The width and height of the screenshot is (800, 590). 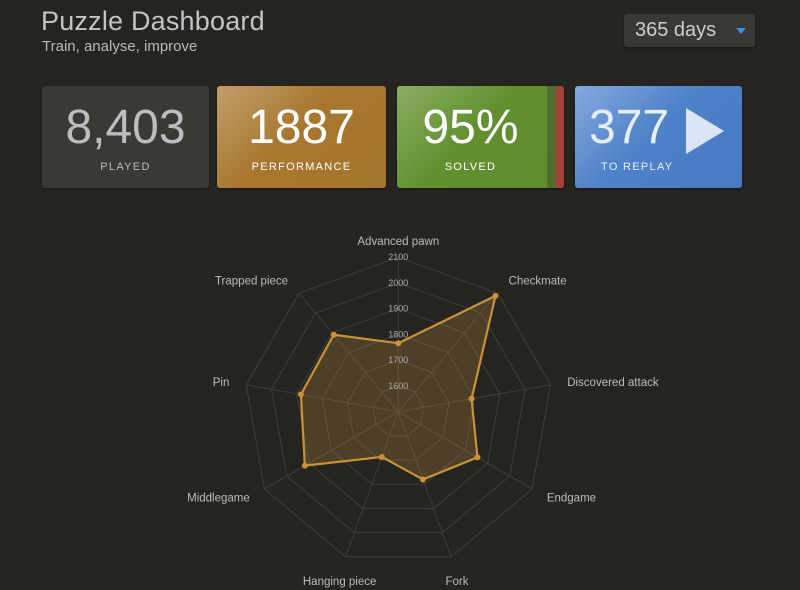 What do you see at coordinates (676, 30) in the screenshot?
I see `period-select-value: 365 days` at bounding box center [676, 30].